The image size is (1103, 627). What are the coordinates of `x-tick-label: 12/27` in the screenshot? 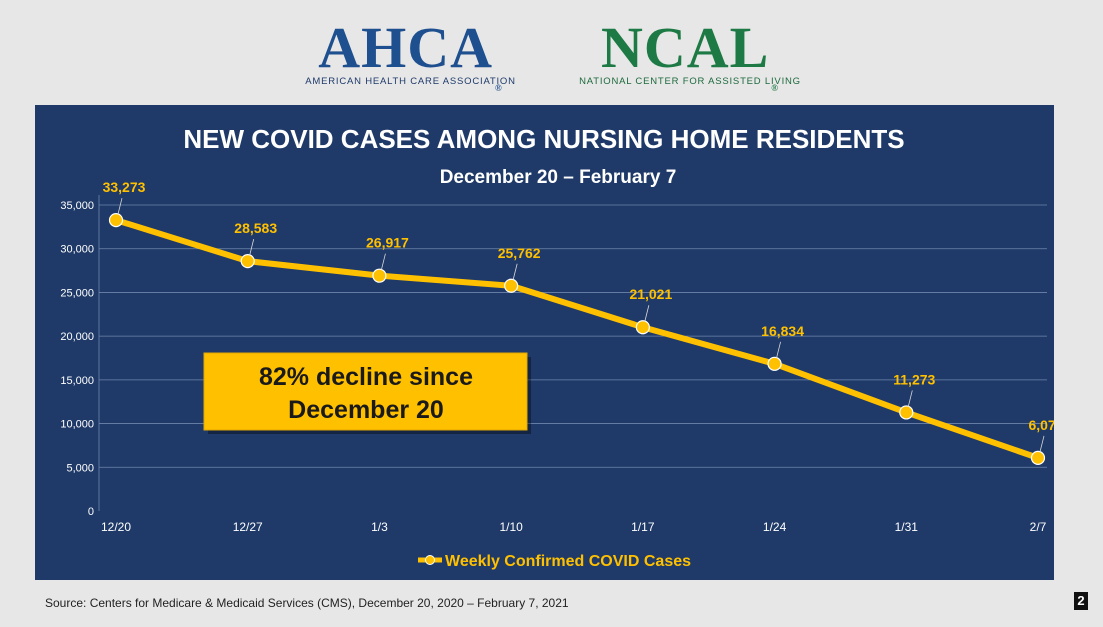 It's located at (248, 527).